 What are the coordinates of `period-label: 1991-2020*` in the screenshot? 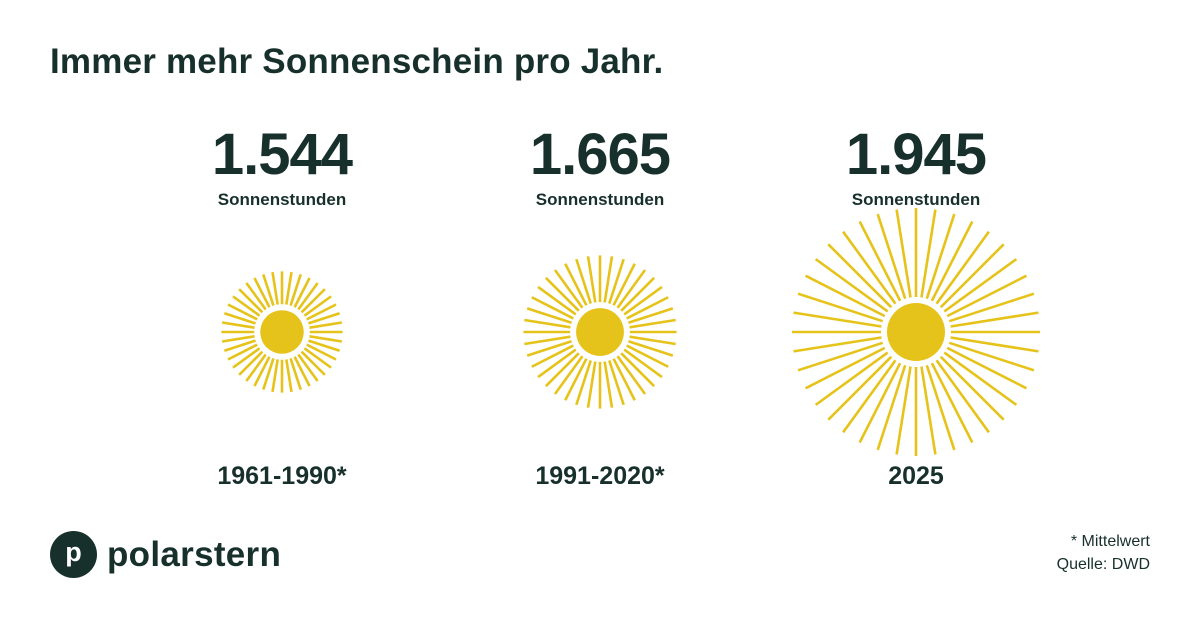 It's located at (600, 476).